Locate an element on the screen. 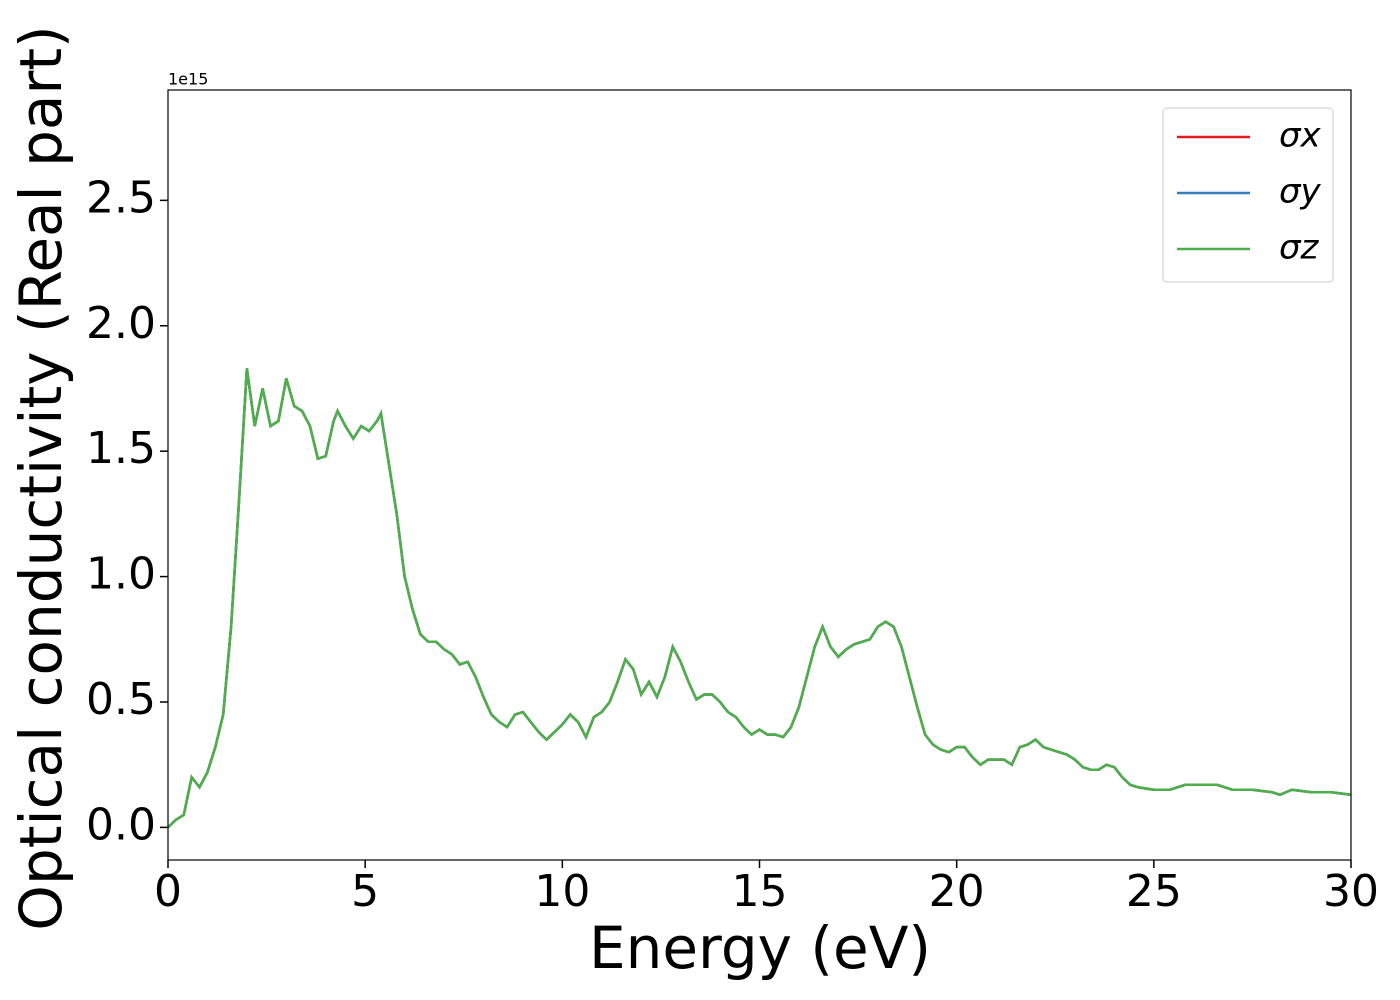 The height and width of the screenshot is (1000, 1400). y-tick-label: 2.5 is located at coordinates (121, 197).